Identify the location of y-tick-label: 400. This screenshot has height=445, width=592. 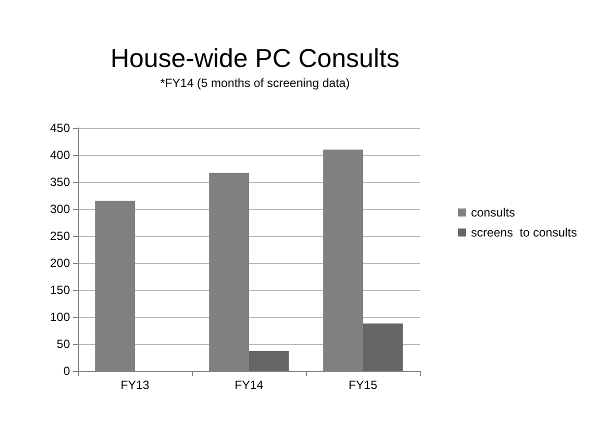
(60, 155).